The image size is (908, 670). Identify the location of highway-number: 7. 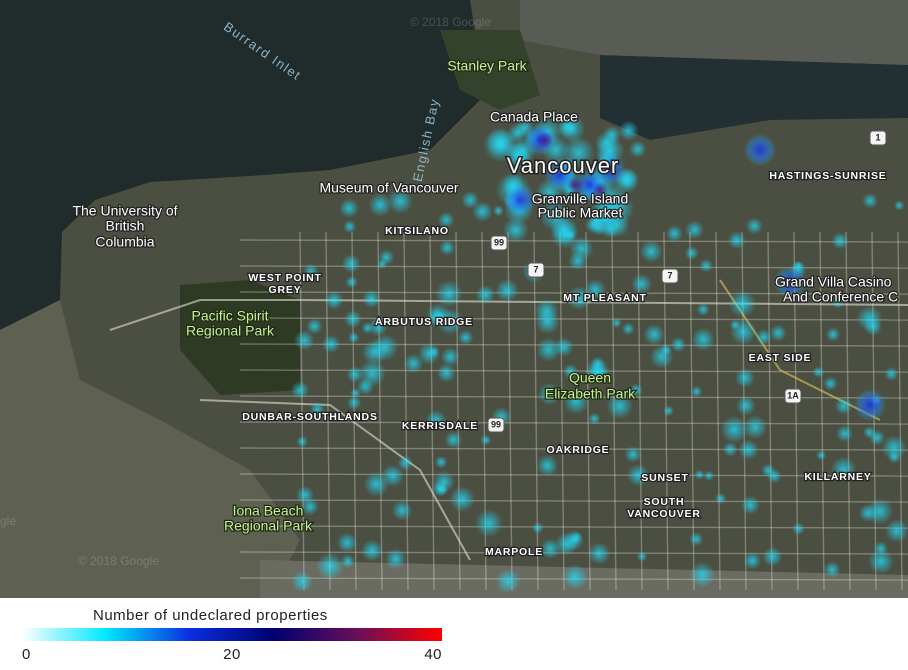
(535, 269).